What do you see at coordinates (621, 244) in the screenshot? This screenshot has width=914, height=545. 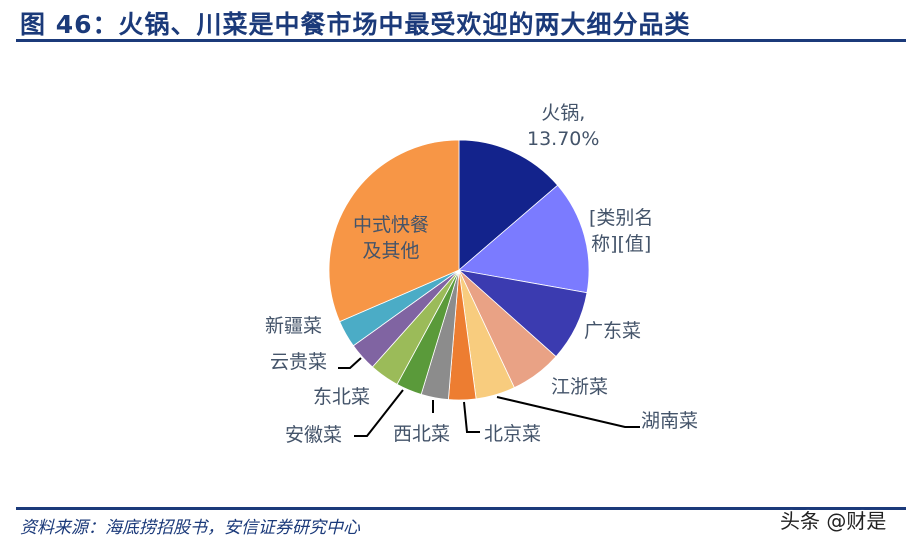 I see `label-chuancai-line2: 称][值]` at bounding box center [621, 244].